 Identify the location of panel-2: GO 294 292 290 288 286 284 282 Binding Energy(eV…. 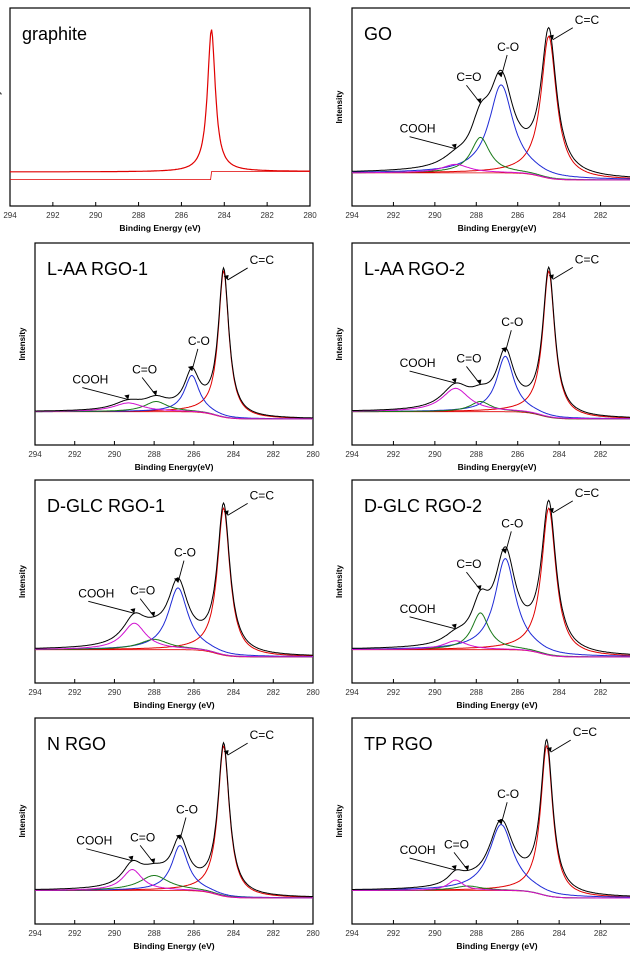
(482, 120).